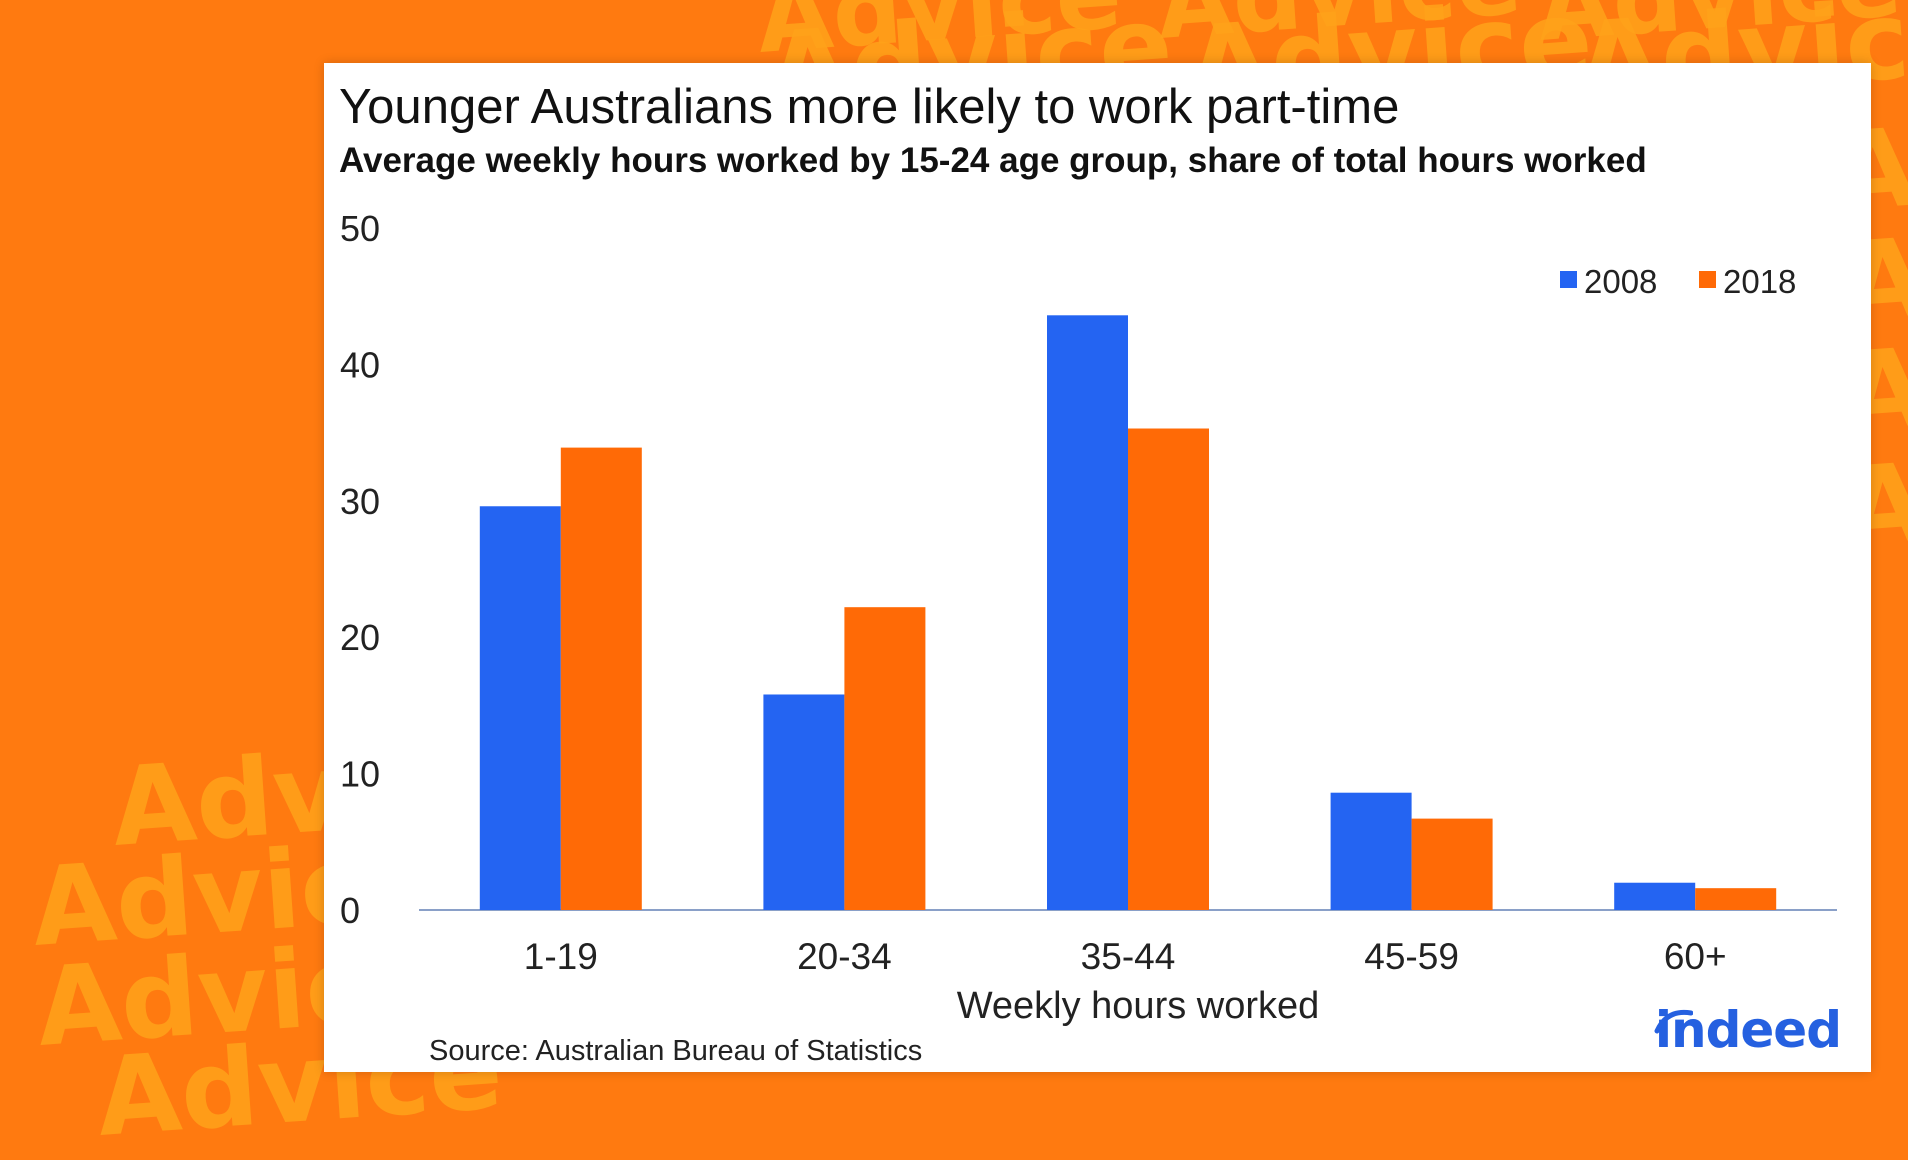 The height and width of the screenshot is (1160, 1908). What do you see at coordinates (360, 501) in the screenshot?
I see `y-tick-label-30: 30` at bounding box center [360, 501].